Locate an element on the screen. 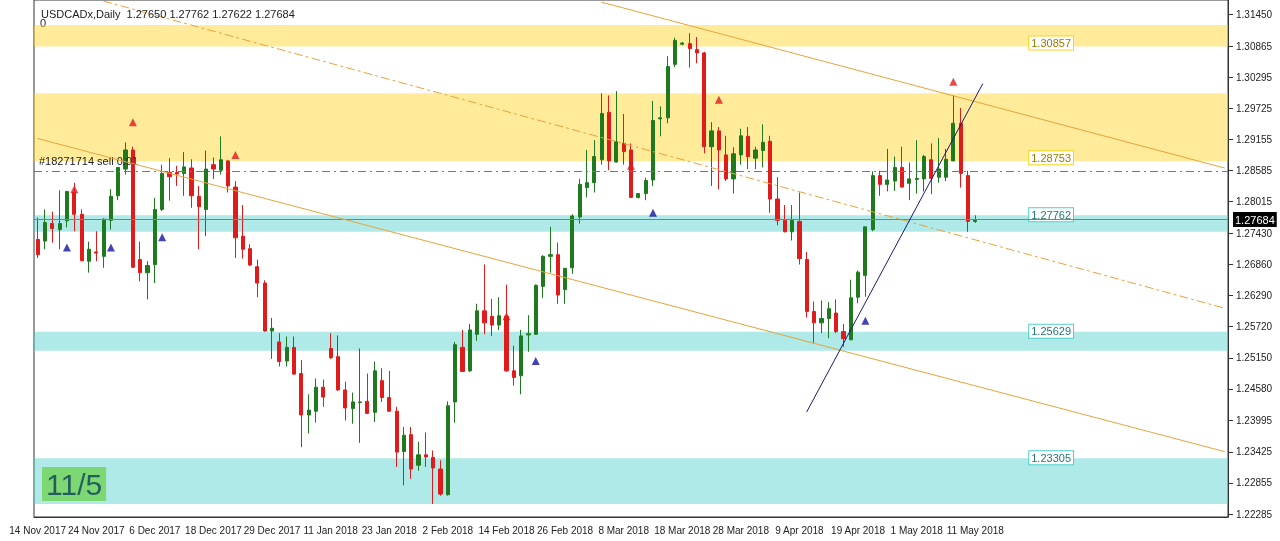 Image resolution: width=1280 pixels, height=541 pixels. x-tick-label: 19 Apr 2018 is located at coordinates (858, 530).